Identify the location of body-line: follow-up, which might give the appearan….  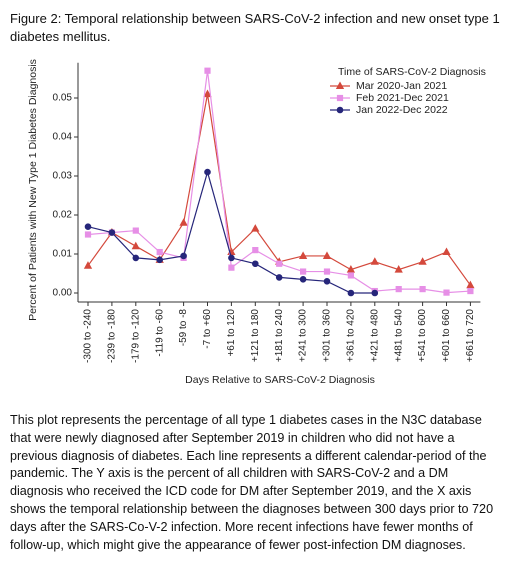
(238, 544).